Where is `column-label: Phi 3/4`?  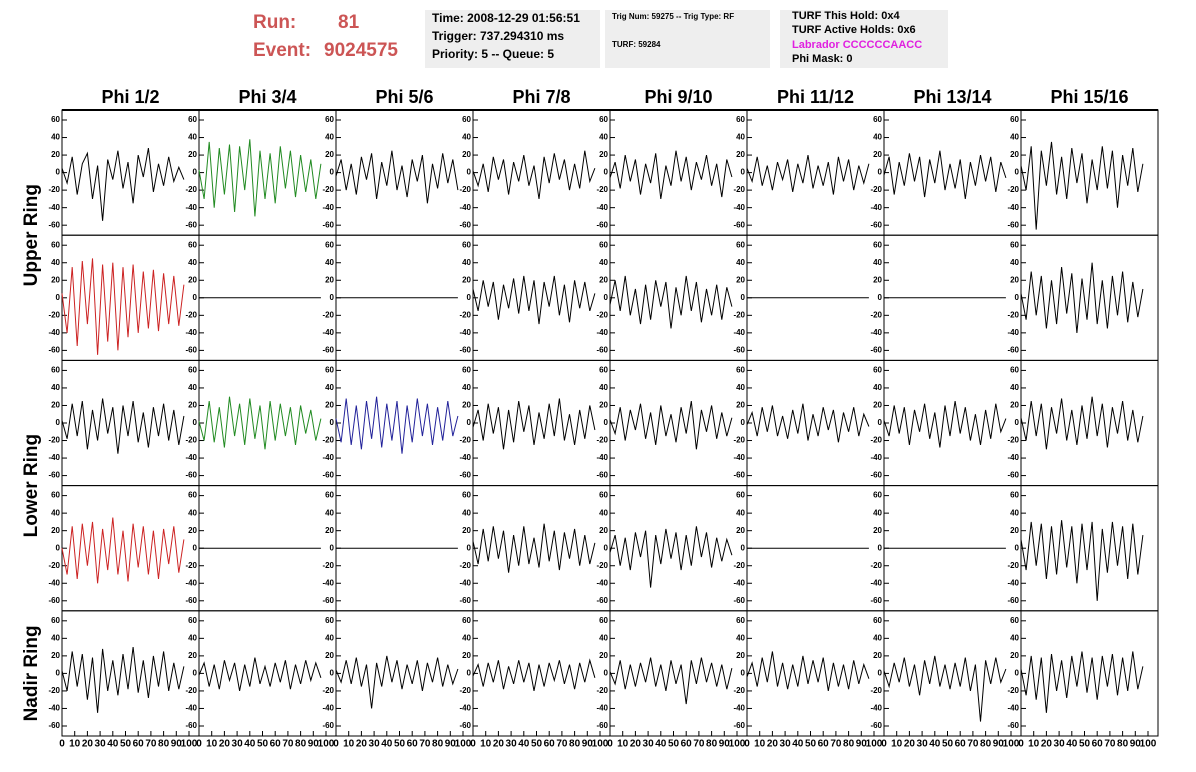 column-label: Phi 3/4 is located at coordinates (267, 97).